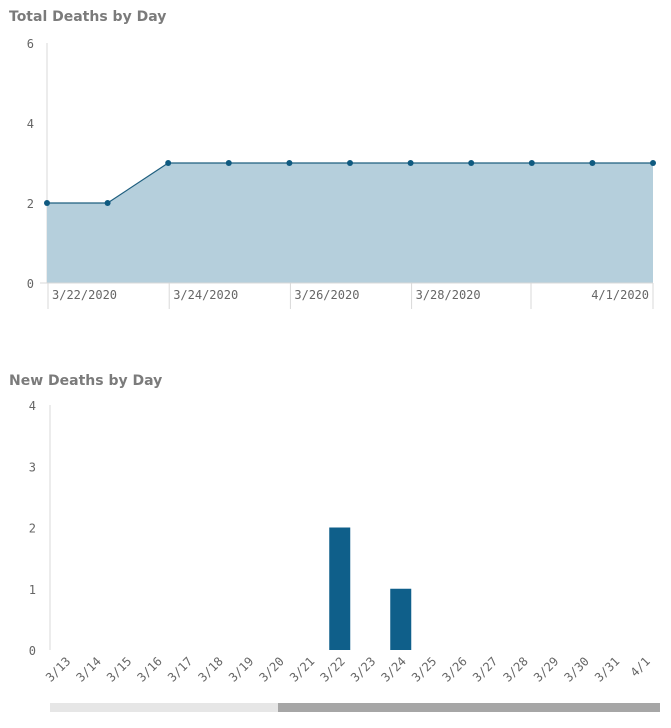  Describe the element at coordinates (333, 669) in the screenshot. I see `x-tick-label: 3/22` at that location.